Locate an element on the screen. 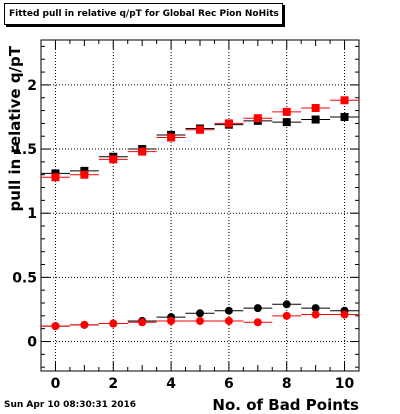 Image resolution: width=400 pixels, height=414 pixels. x-axis-title: No. of Bad Points is located at coordinates (285, 405).